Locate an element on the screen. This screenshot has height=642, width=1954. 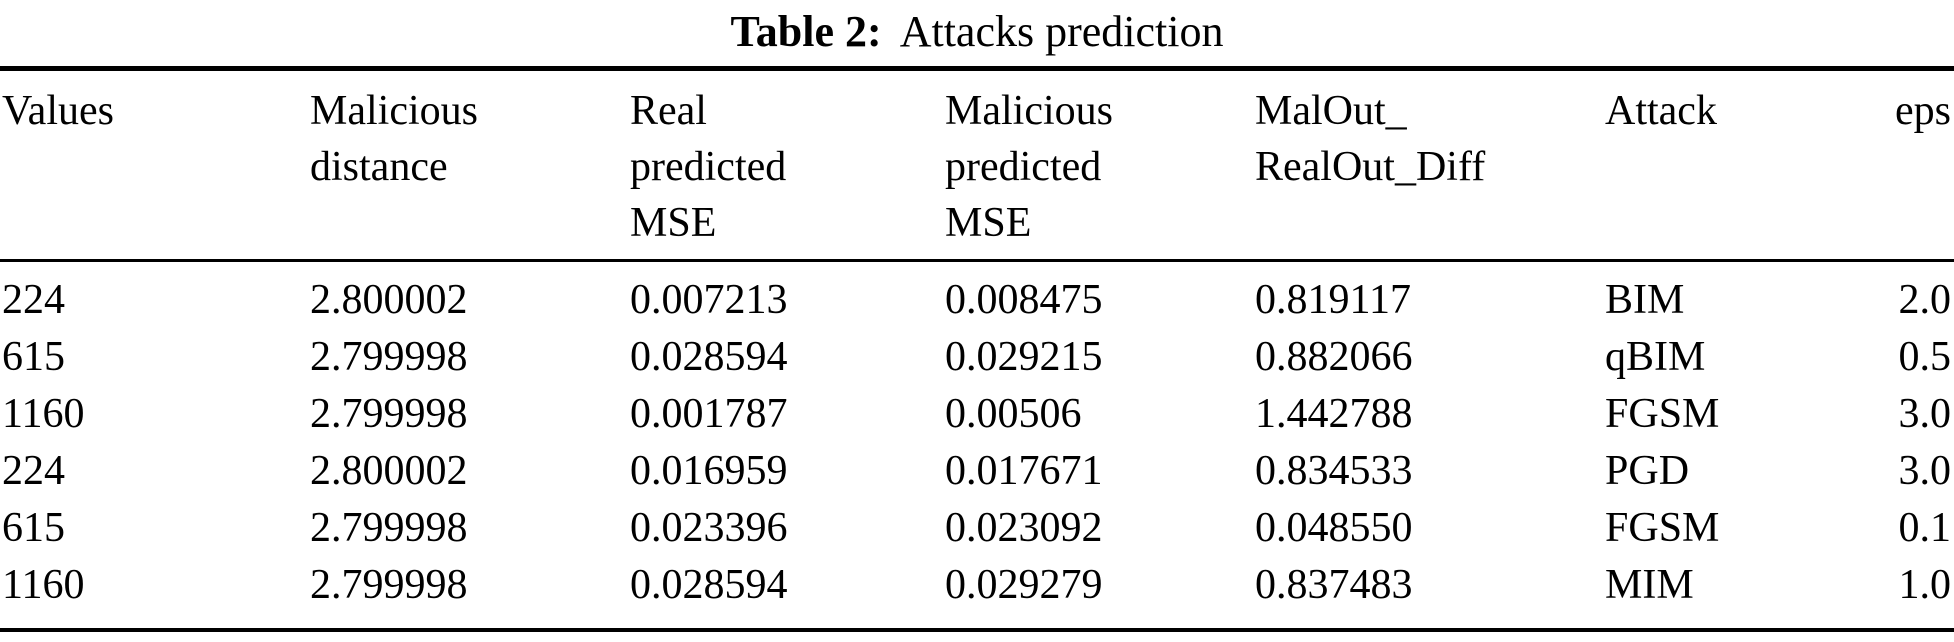
column-header-malicious-distance: Malicious distance is located at coordinates (470, 165).